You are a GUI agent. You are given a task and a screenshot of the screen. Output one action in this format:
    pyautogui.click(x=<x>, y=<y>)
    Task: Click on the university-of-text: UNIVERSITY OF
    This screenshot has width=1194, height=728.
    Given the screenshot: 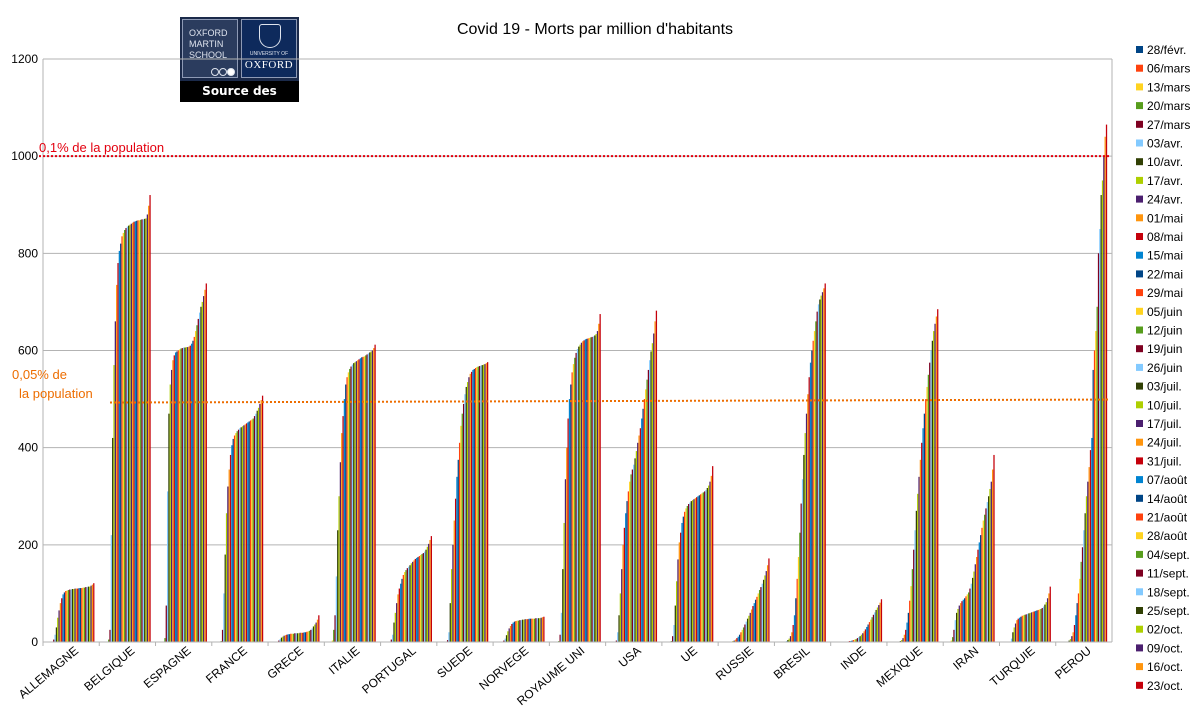 What is the action you would take?
    pyautogui.click(x=269, y=54)
    